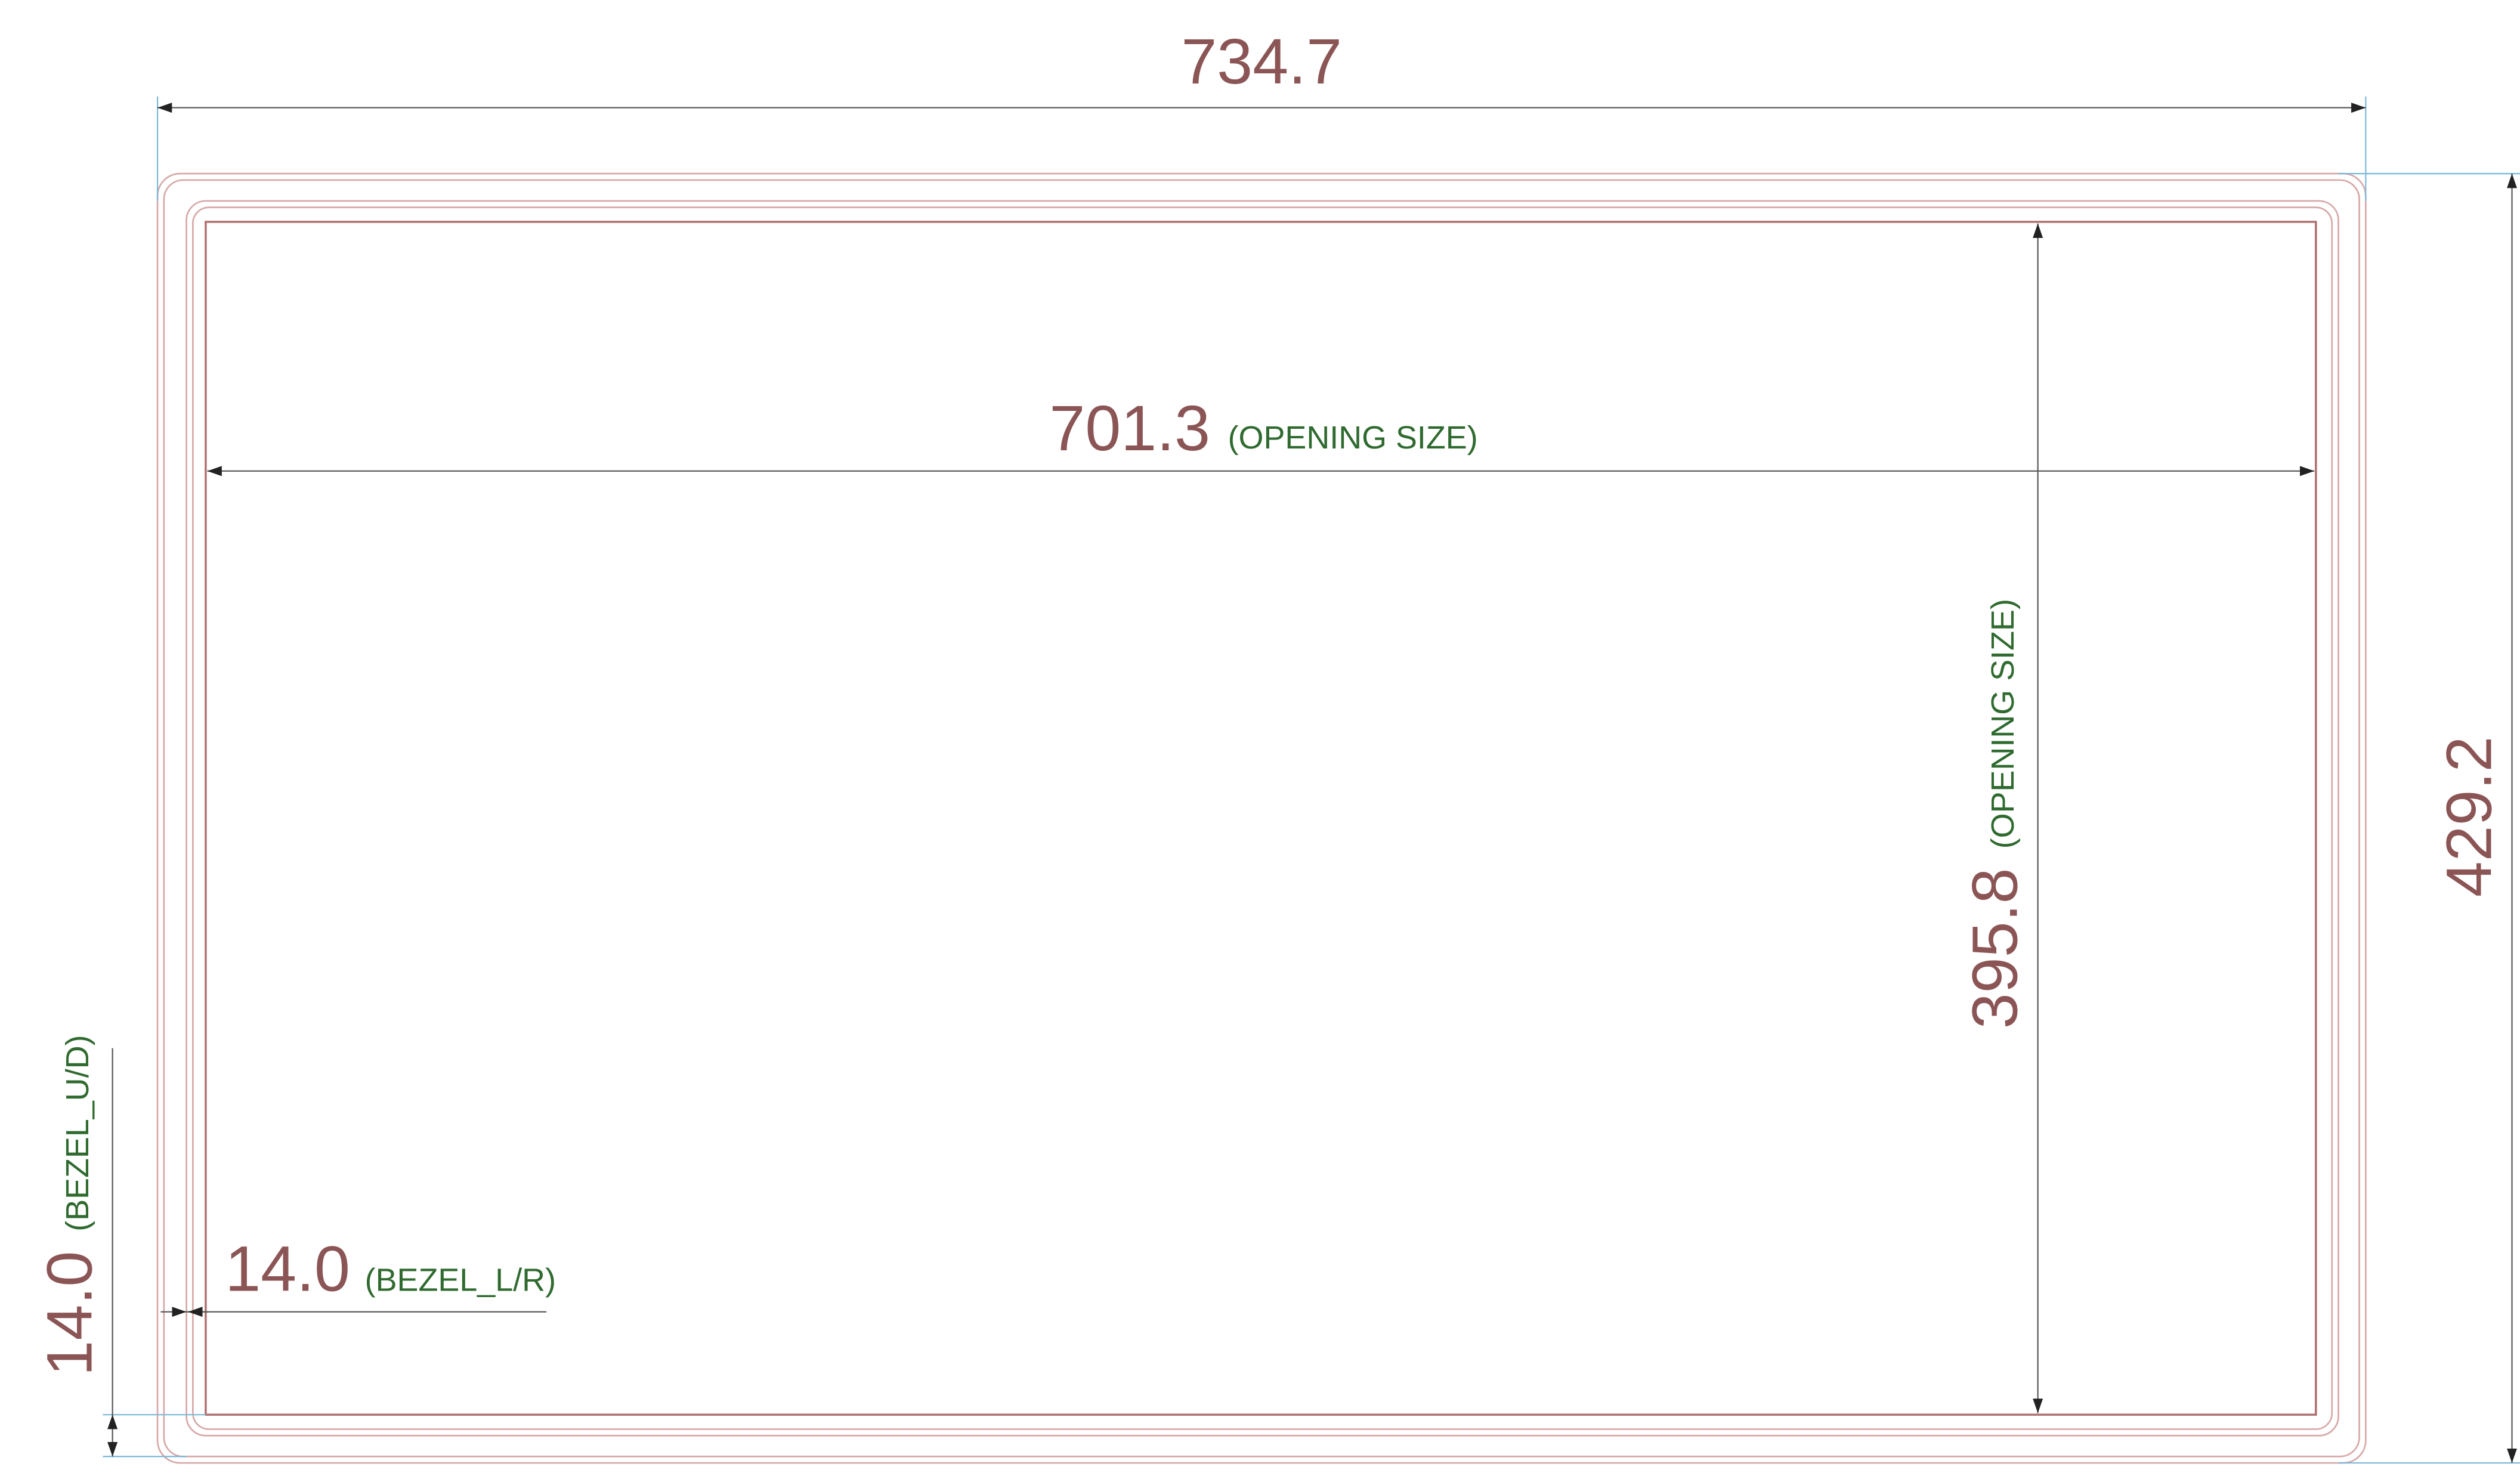  I want to click on overall-width: 734.7, so click(1261, 61).